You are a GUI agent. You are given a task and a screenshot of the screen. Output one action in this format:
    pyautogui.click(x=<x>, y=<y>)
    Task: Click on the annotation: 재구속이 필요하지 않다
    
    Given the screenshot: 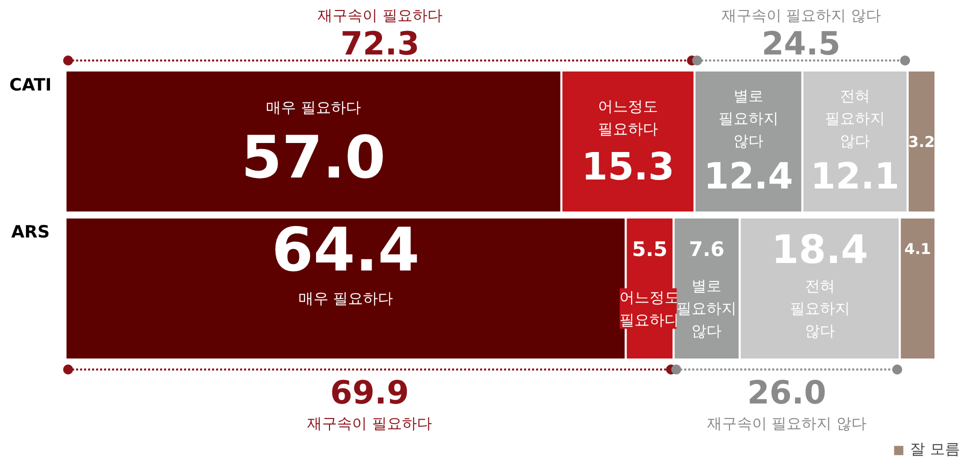 What is the action you would take?
    pyautogui.click(x=801, y=15)
    